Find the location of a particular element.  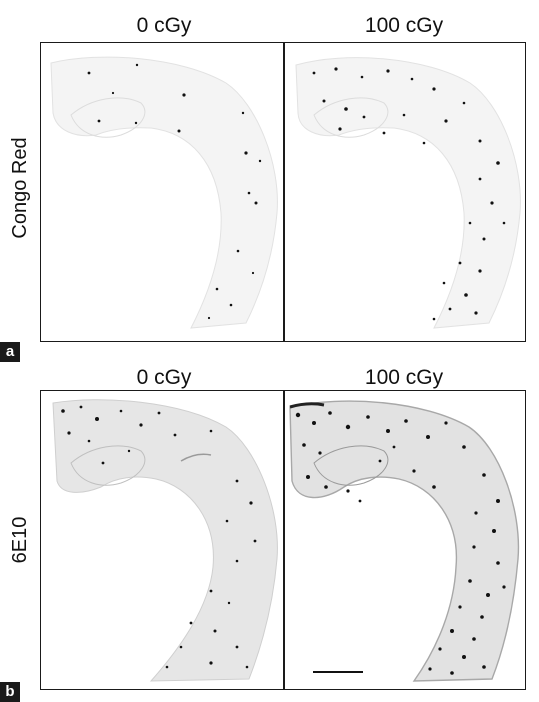

panel-b-row-label: 6E10 is located at coordinates (20, 540).